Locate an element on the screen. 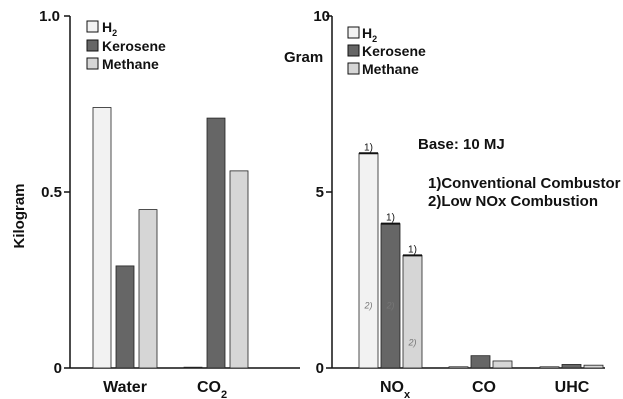  right-category-co-label: CO is located at coordinates (484, 387).